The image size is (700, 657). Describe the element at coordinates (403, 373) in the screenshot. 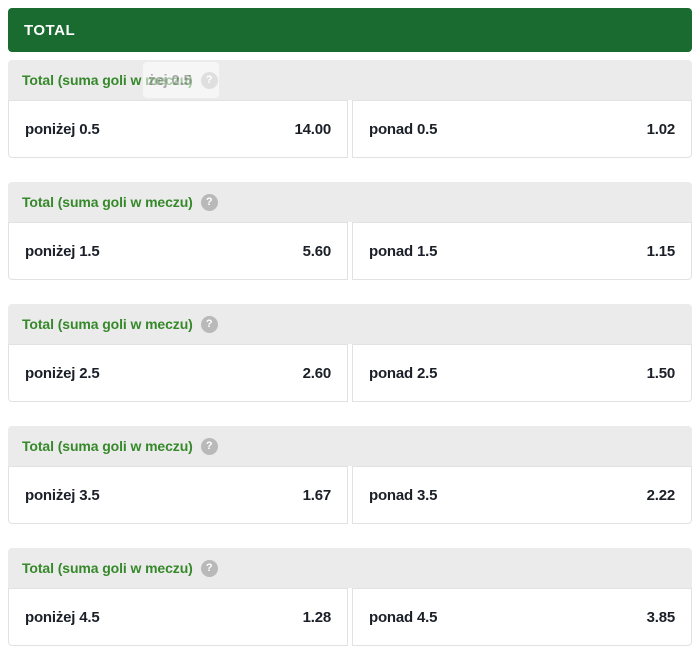

I see `outcome-label: ponad 2.5` at that location.